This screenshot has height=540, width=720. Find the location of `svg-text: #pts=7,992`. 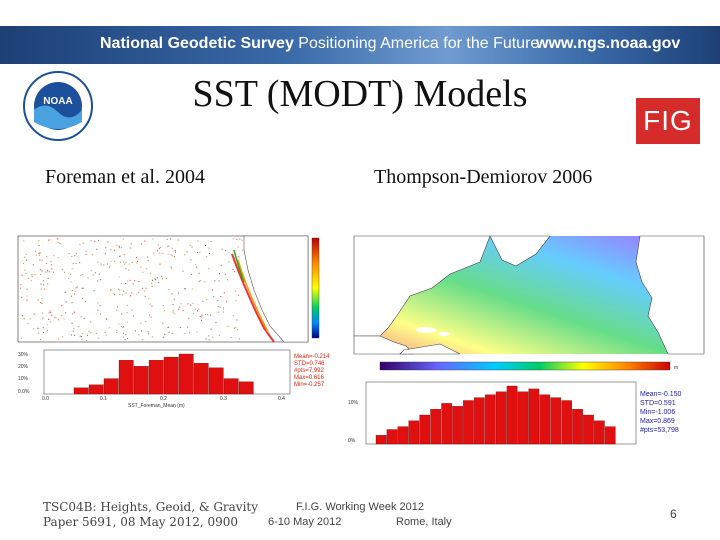

svg-text: #pts=7,992 is located at coordinates (309, 371).